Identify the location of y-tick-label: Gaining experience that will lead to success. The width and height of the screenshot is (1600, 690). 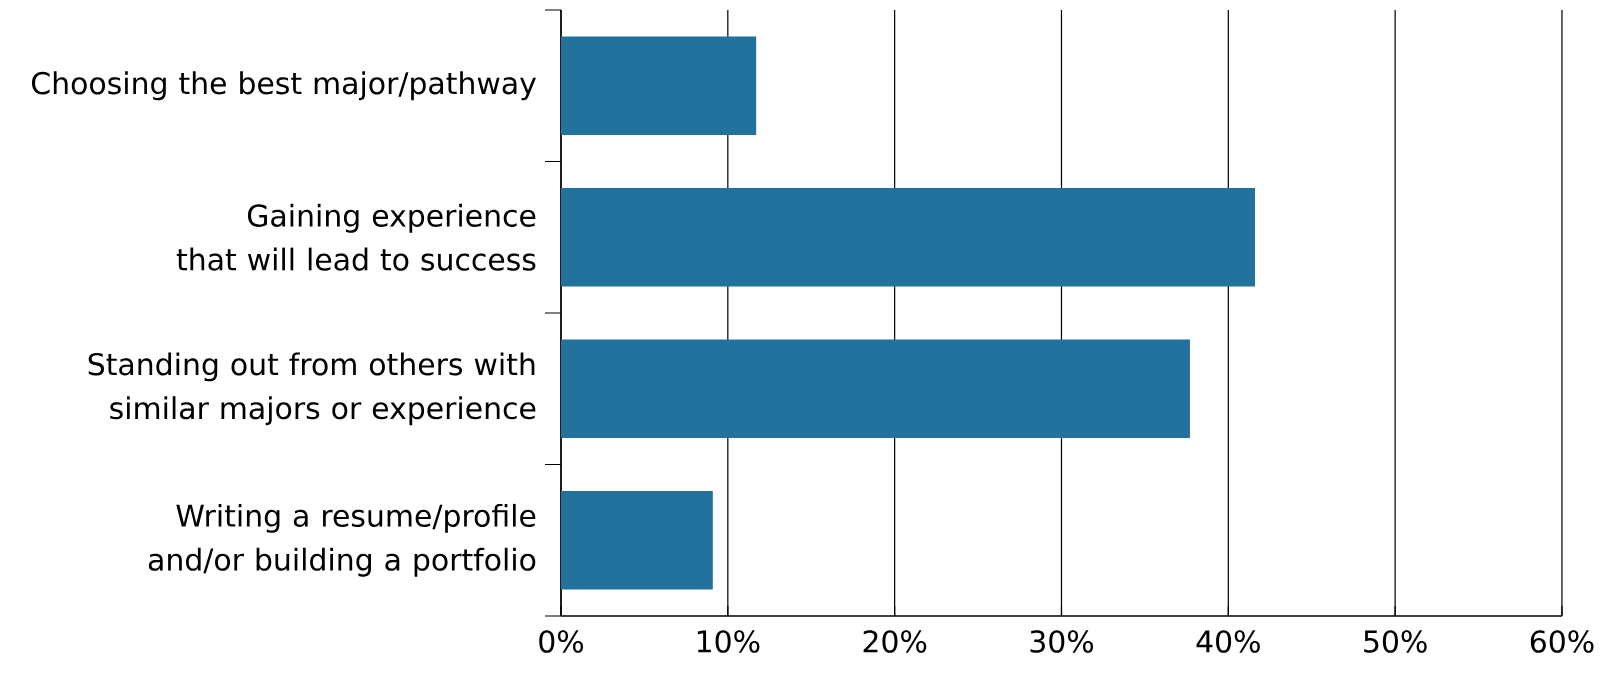
(356, 237).